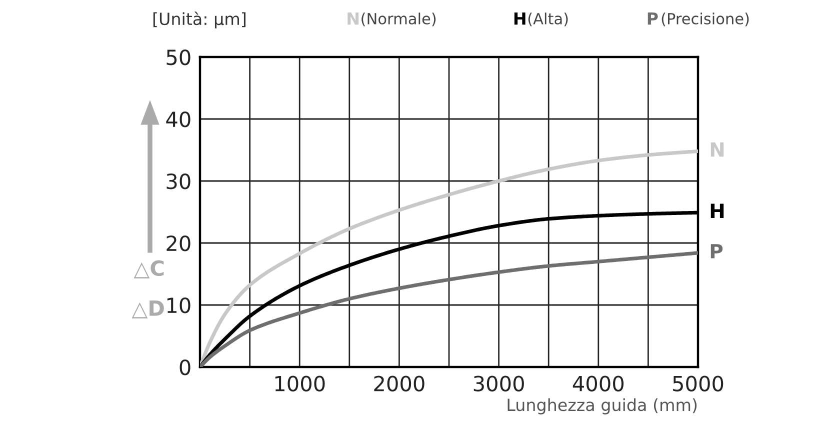 The height and width of the screenshot is (441, 834). What do you see at coordinates (716, 251) in the screenshot?
I see `text: P` at bounding box center [716, 251].